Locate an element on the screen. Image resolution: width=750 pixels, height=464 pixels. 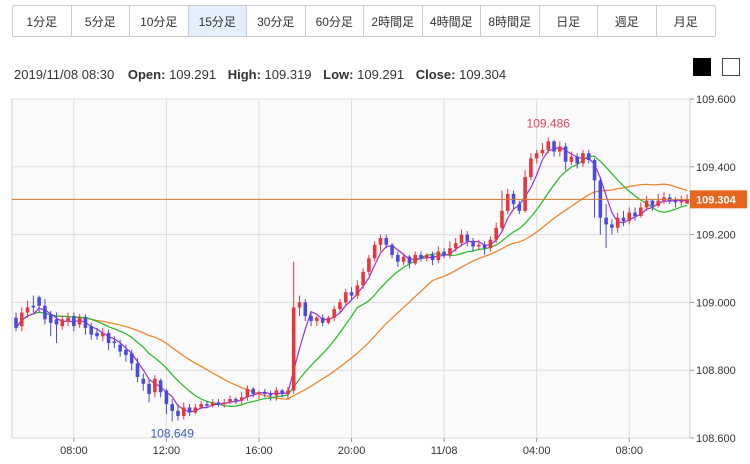
timeframe-tab: 15分足 is located at coordinates (217, 21).